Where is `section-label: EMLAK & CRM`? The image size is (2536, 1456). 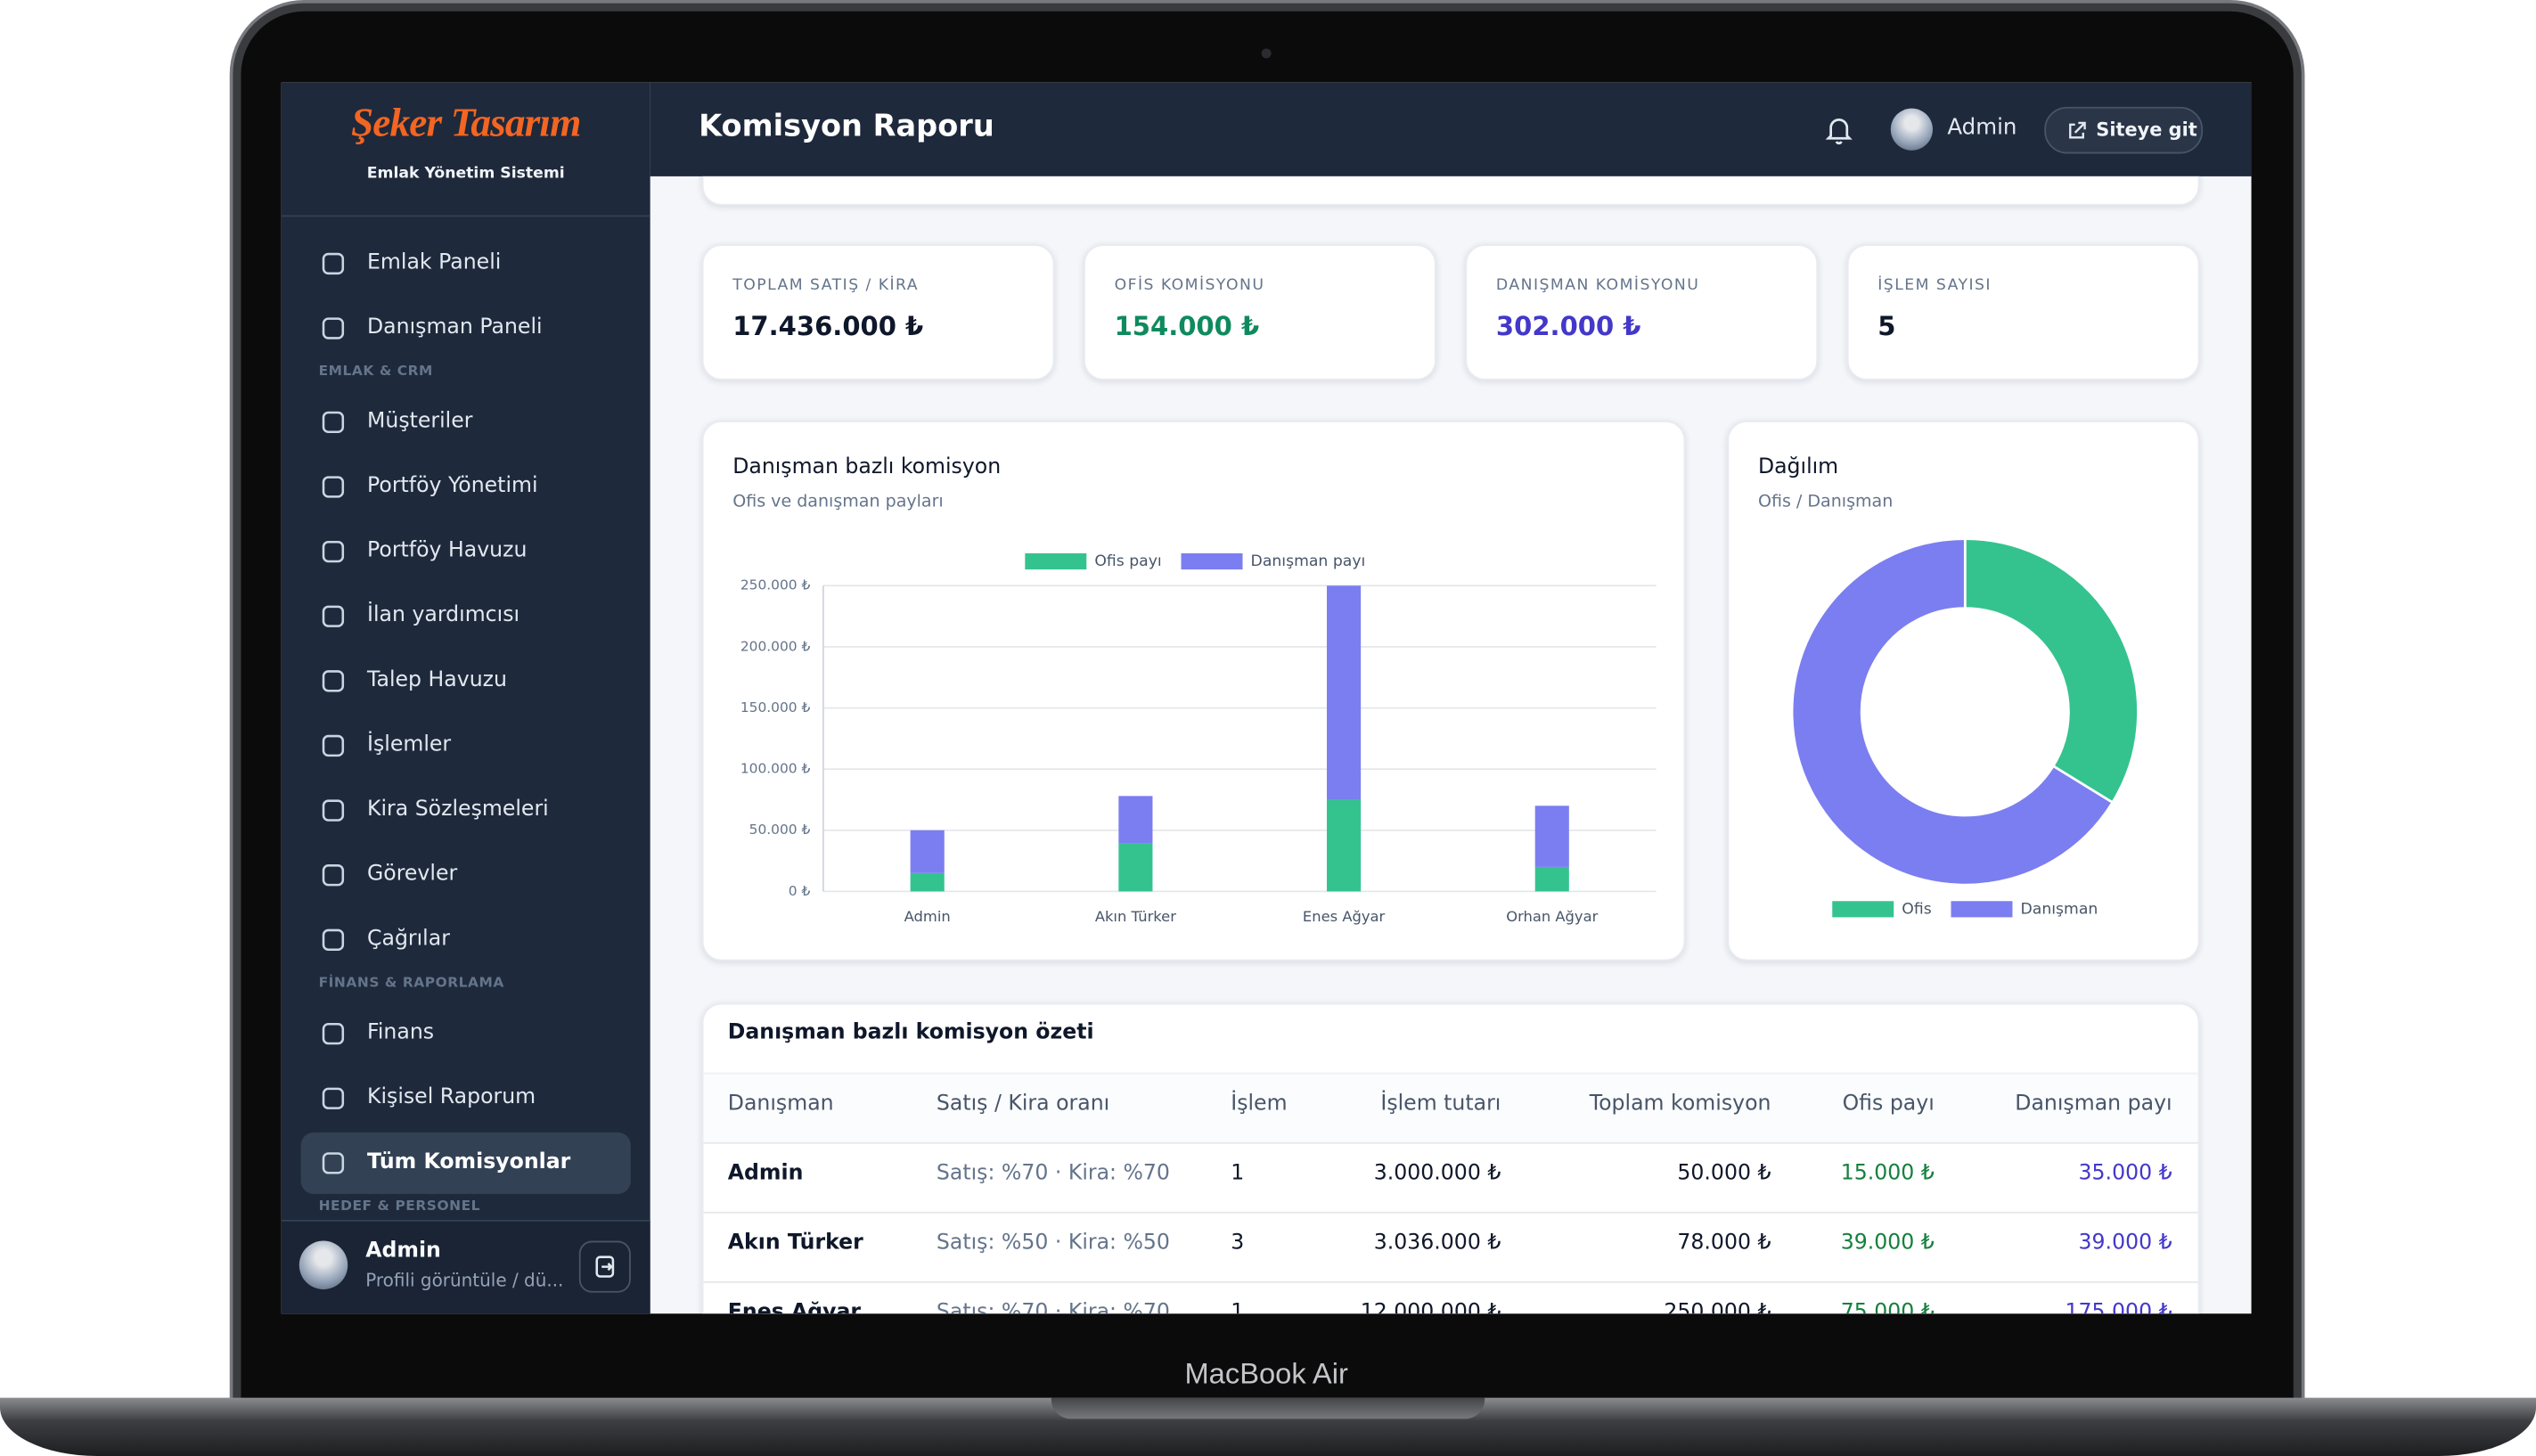
section-label: EMLAK & CRM is located at coordinates (375, 372).